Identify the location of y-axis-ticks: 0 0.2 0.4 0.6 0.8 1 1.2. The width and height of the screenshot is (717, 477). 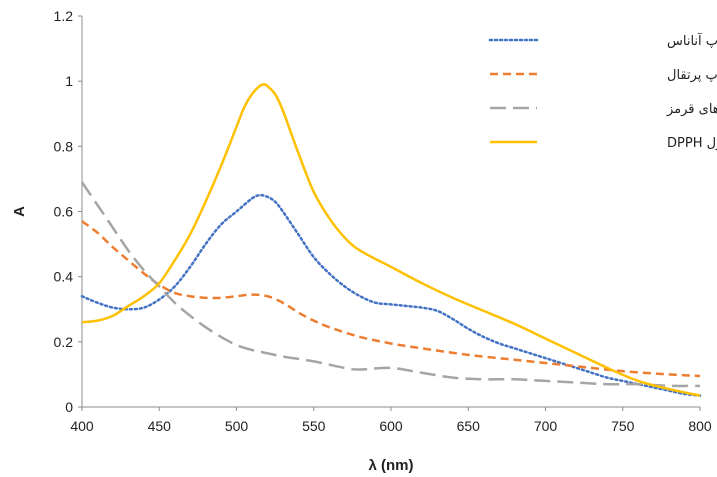
(68, 211).